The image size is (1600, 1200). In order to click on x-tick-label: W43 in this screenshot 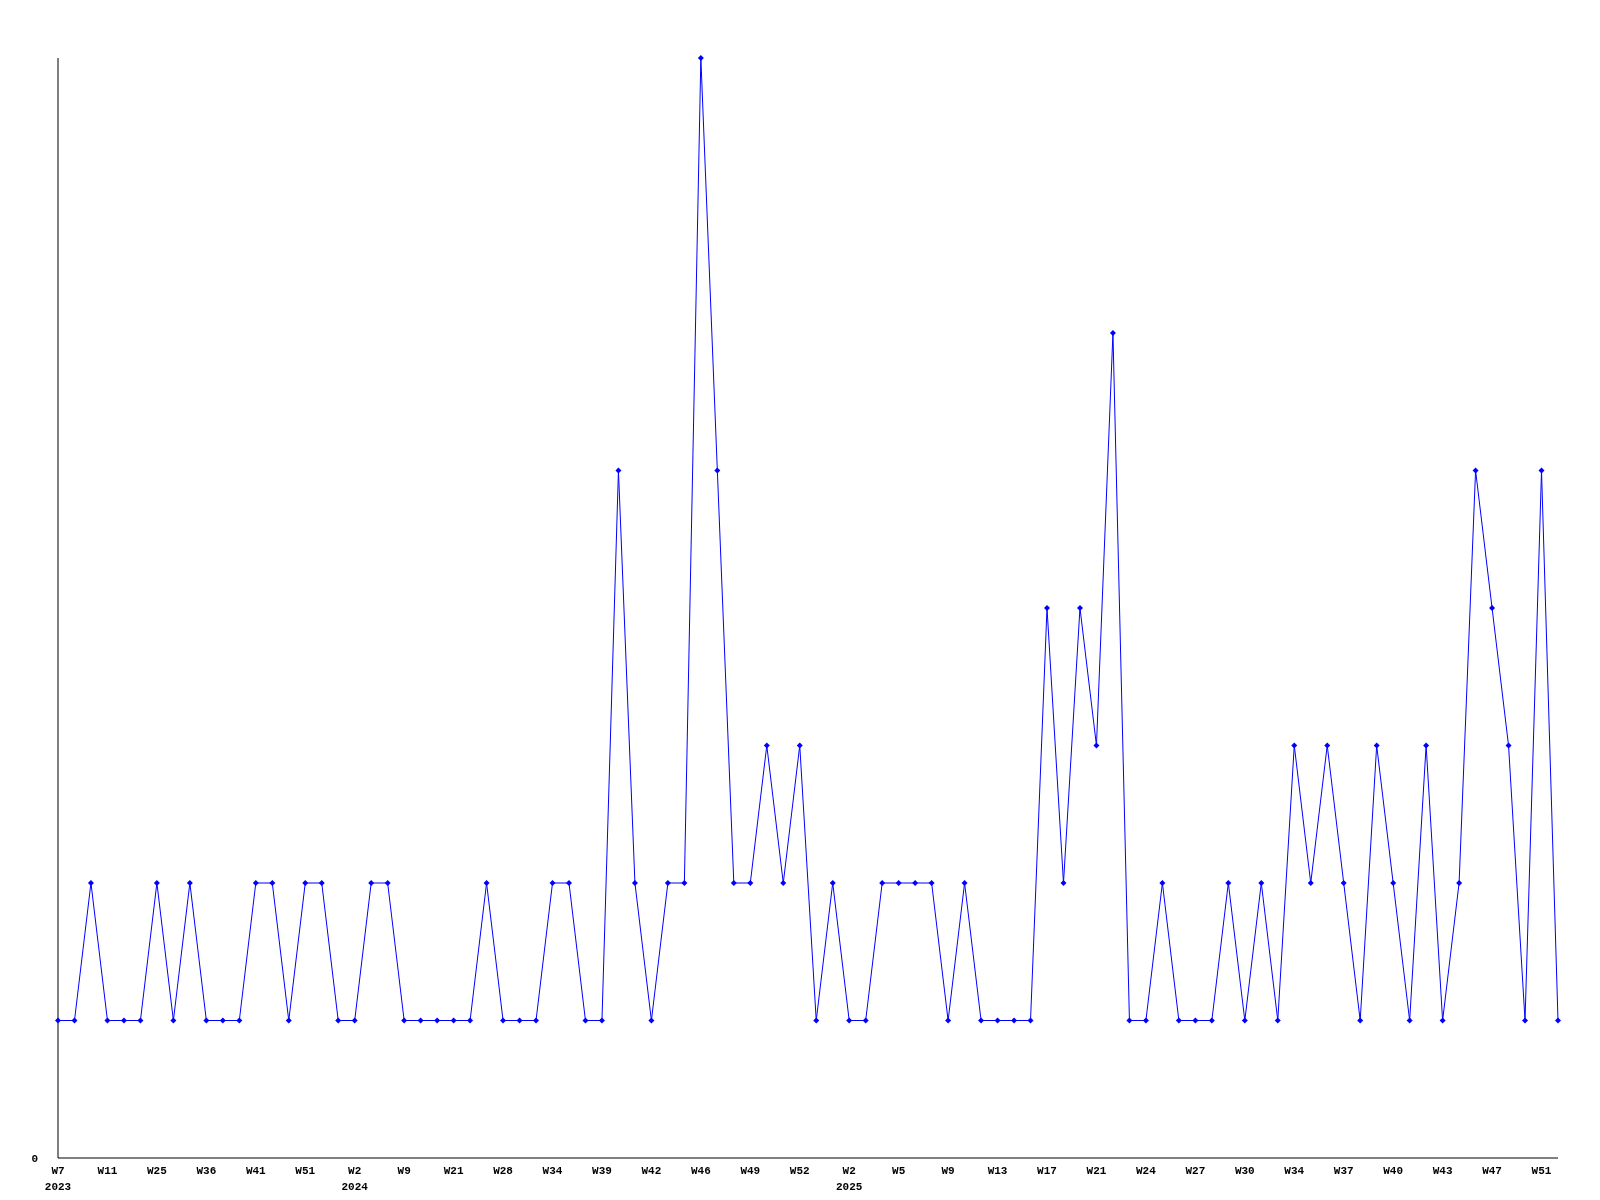, I will do `click(1442, 1171)`.